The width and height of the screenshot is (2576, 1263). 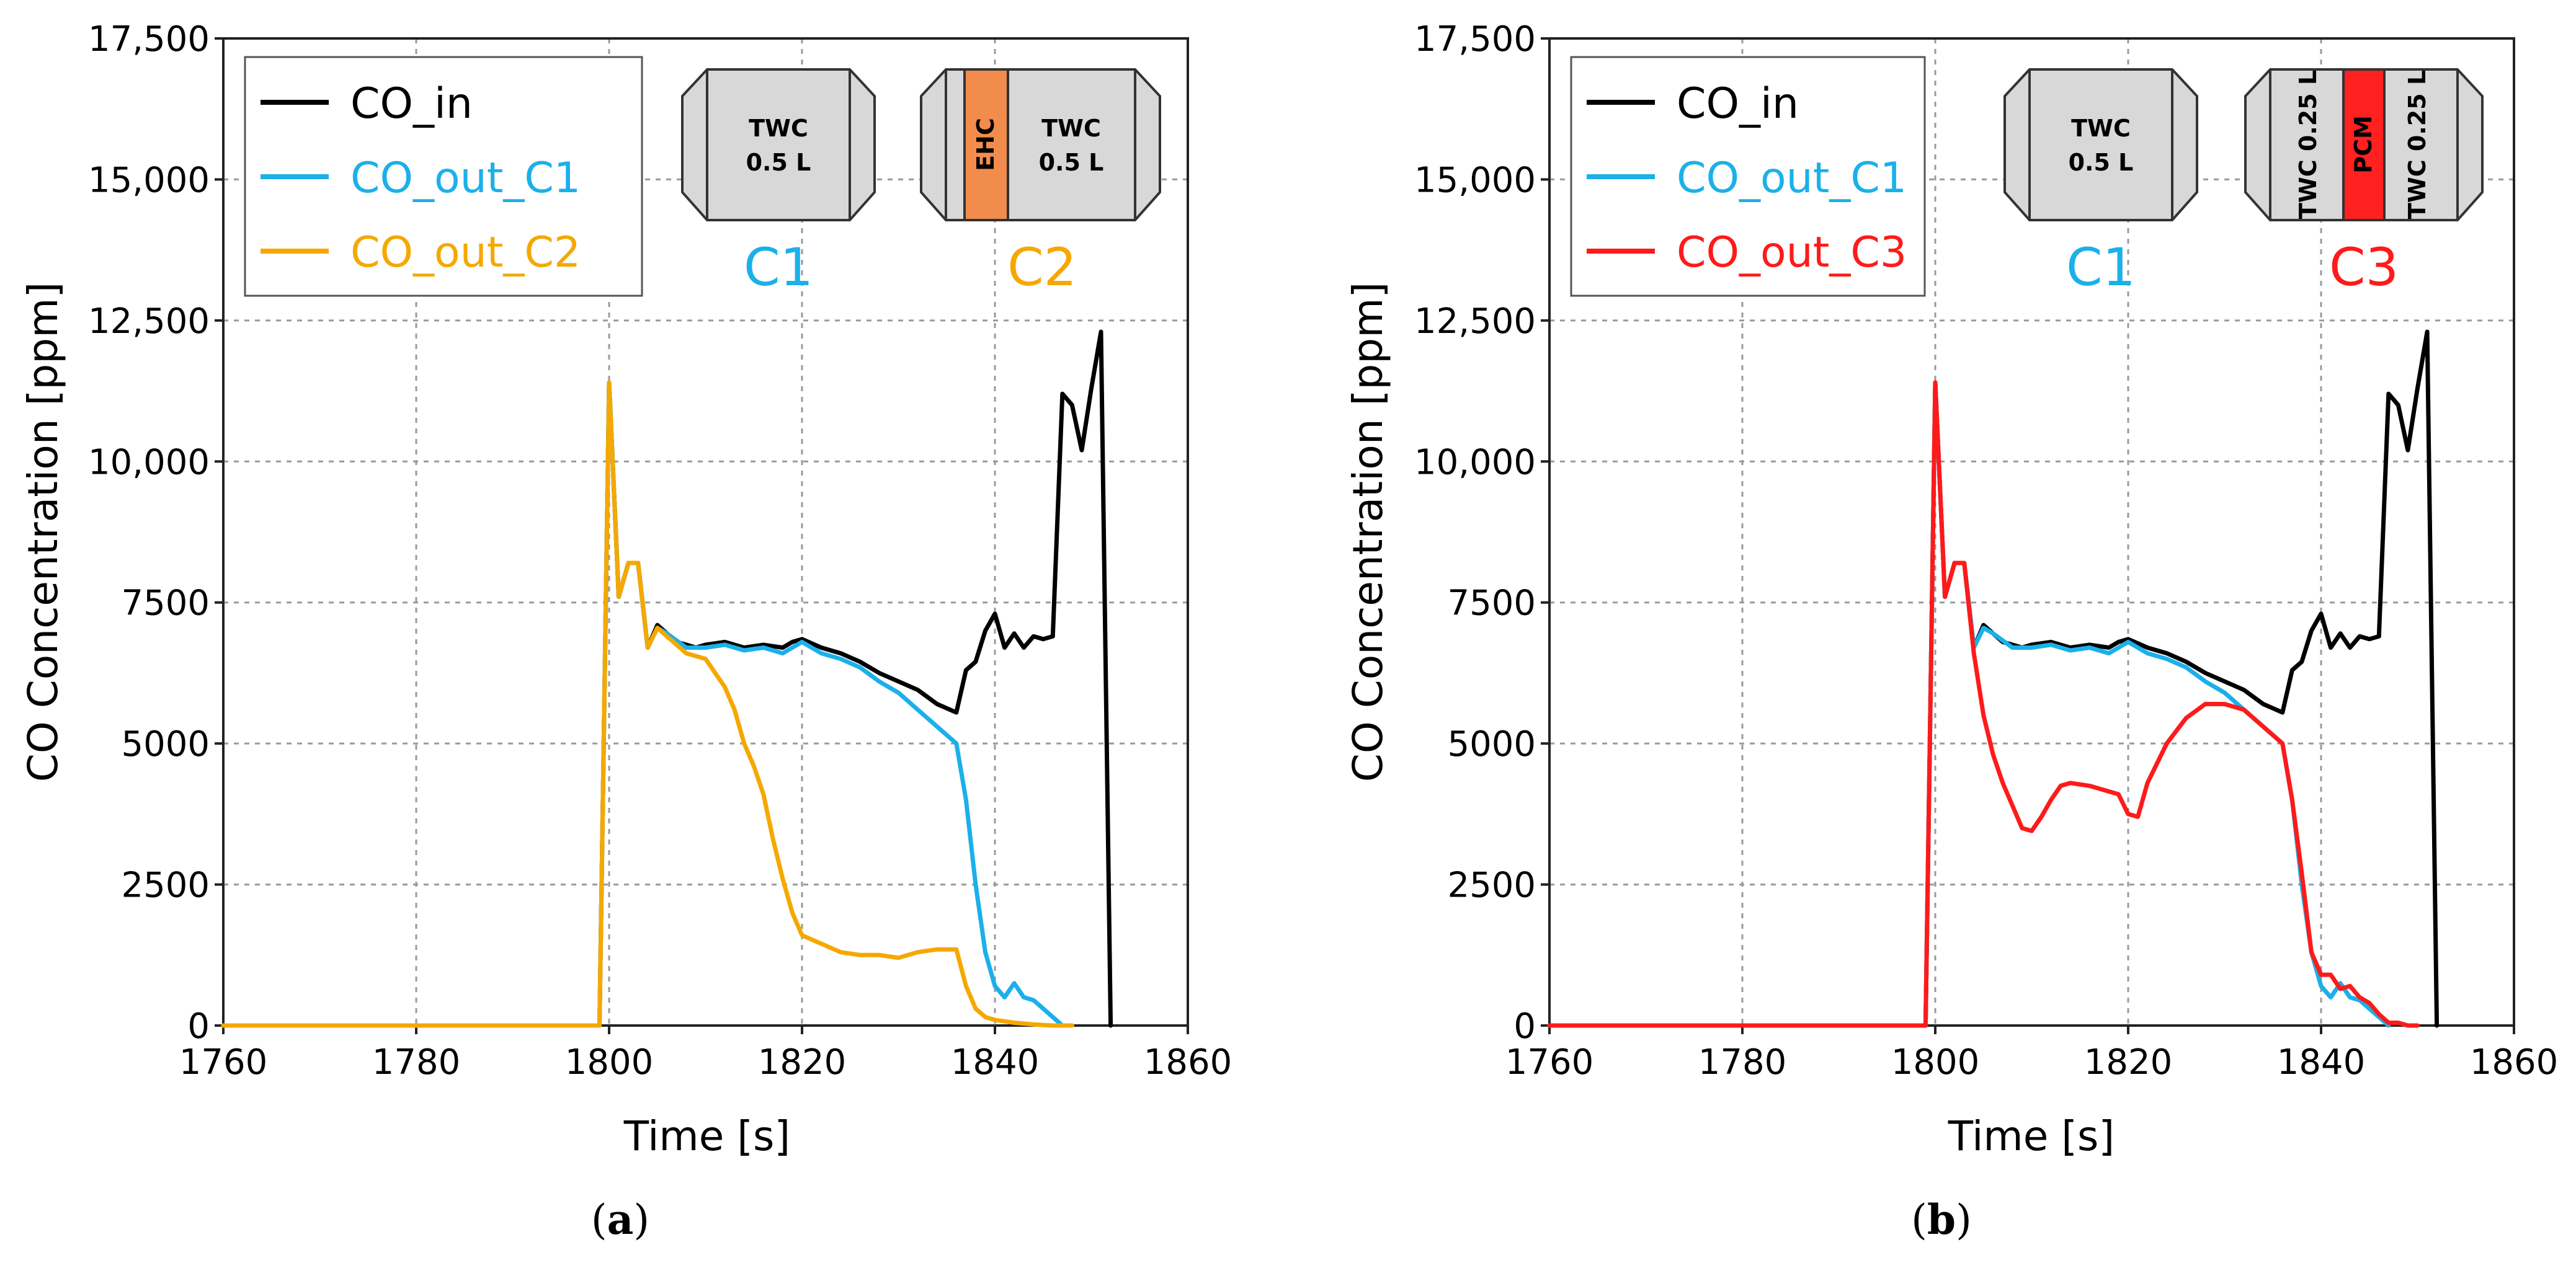 I want to click on svg-text: (b), so click(x=1941, y=1219).